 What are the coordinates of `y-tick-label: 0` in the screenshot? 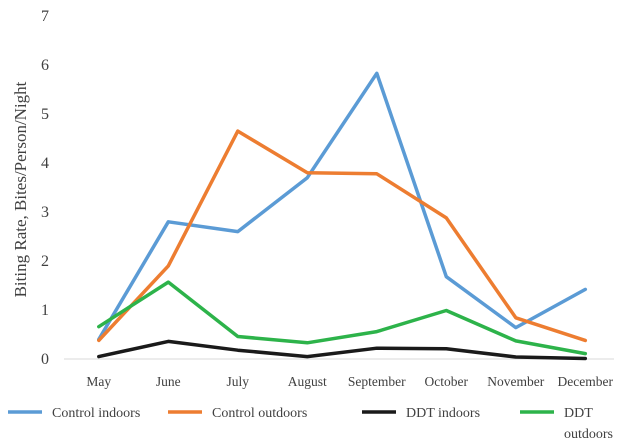 It's located at (45, 359).